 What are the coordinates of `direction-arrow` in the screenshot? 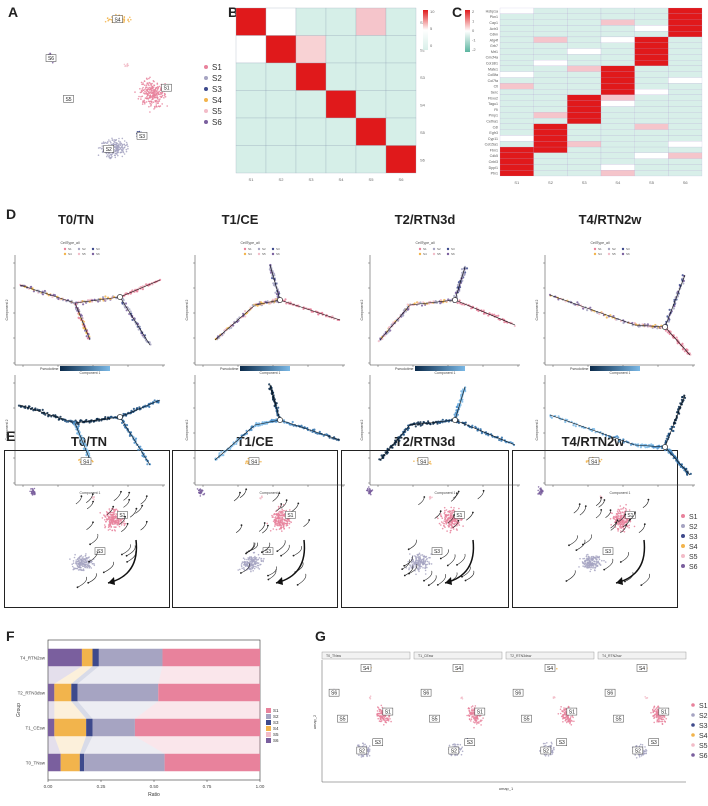 It's located at (290, 561).